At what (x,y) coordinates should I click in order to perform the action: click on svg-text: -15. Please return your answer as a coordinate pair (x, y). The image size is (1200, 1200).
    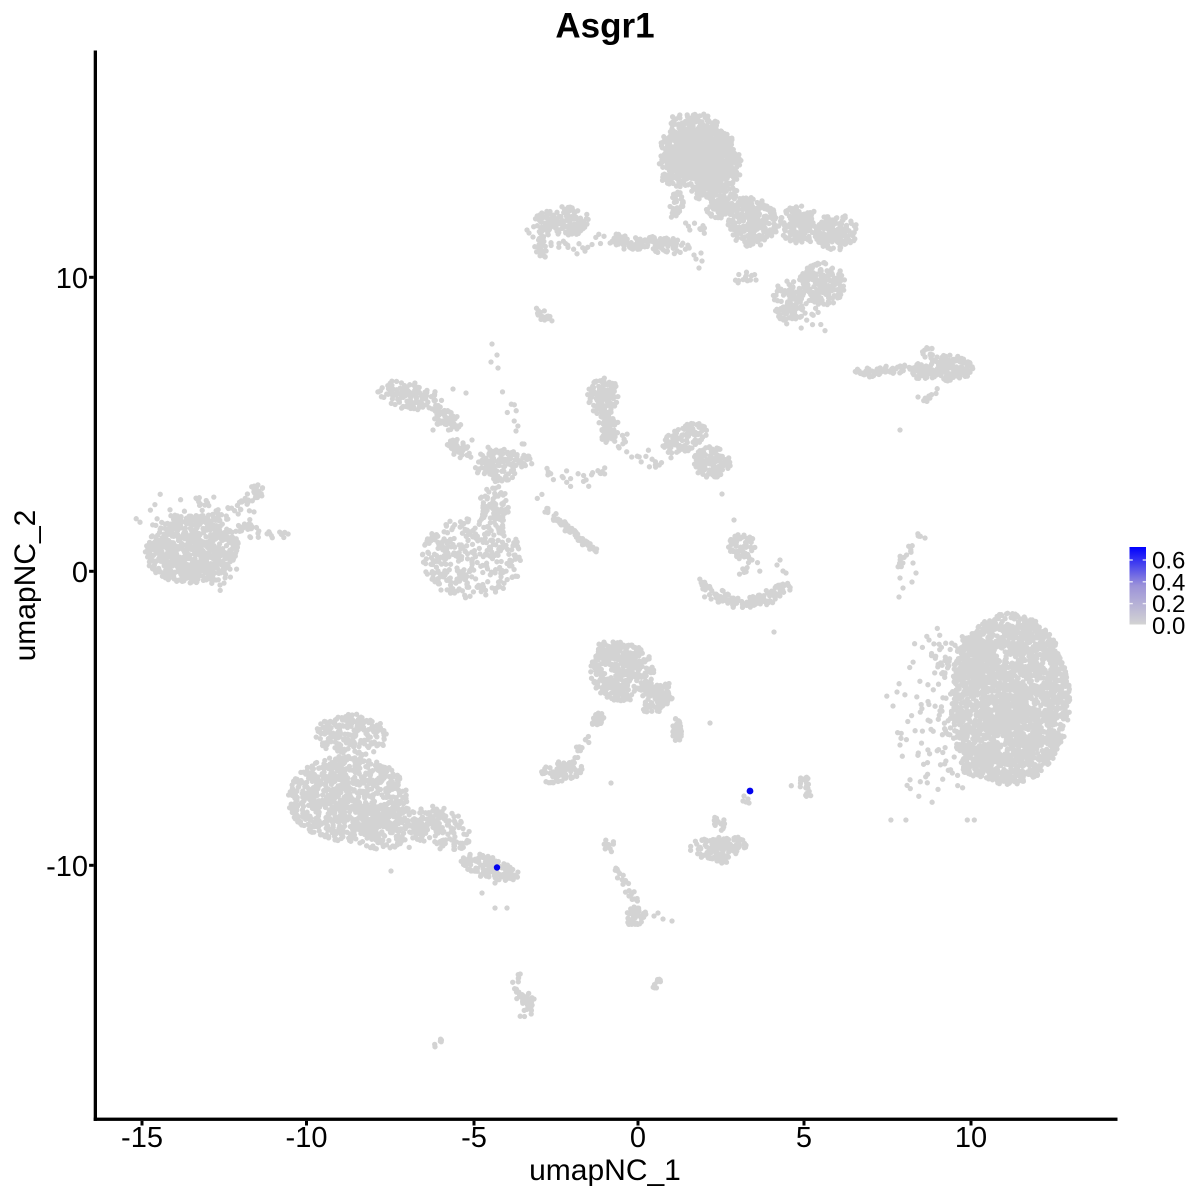
    Looking at the image, I should click on (142, 1138).